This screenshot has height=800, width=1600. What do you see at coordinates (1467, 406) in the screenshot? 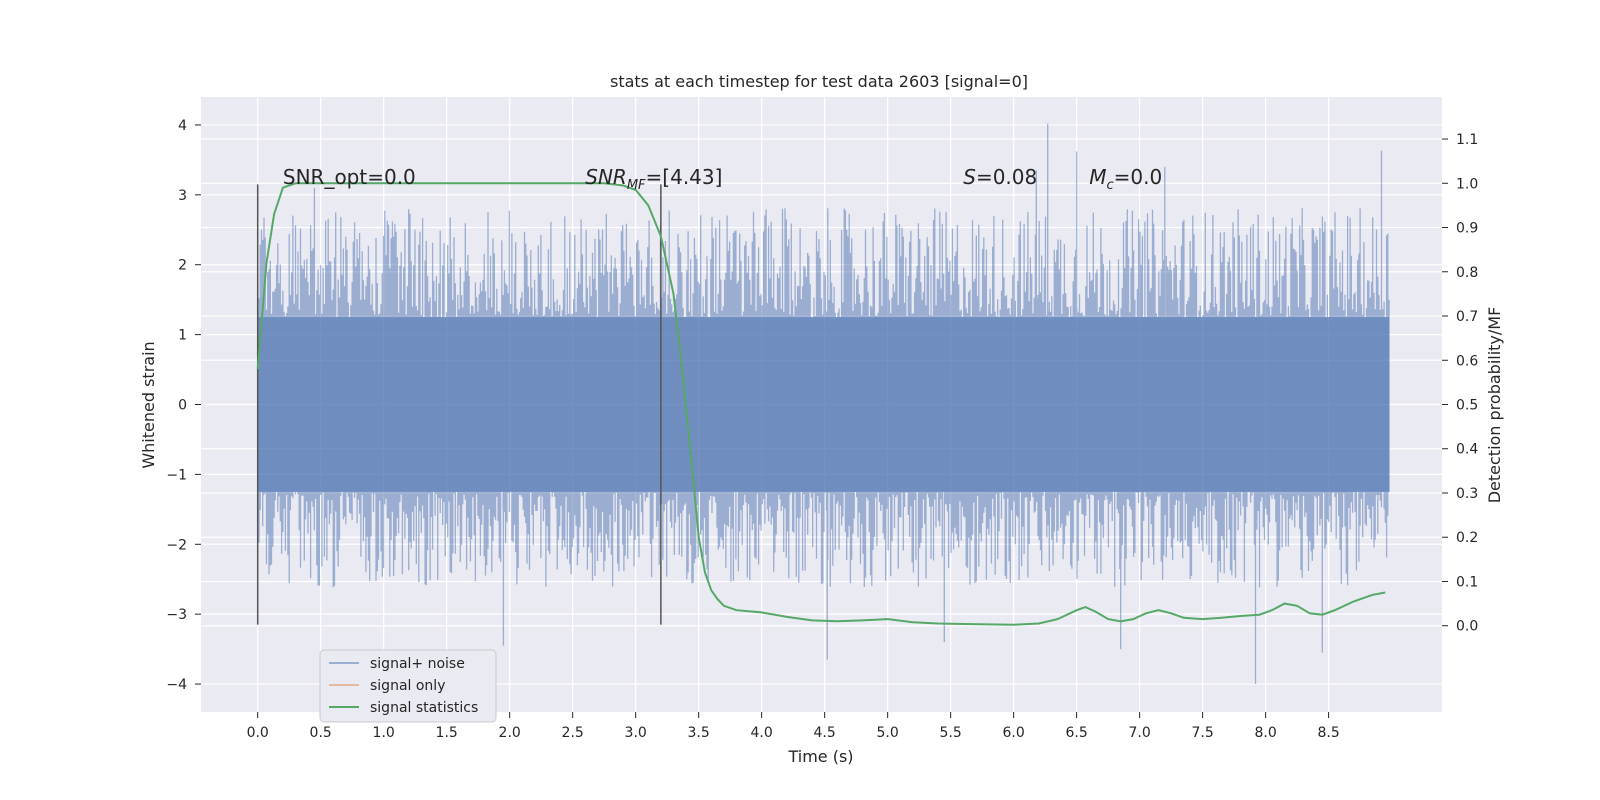
I see `y-right-tick-label: 0.5` at bounding box center [1467, 406].